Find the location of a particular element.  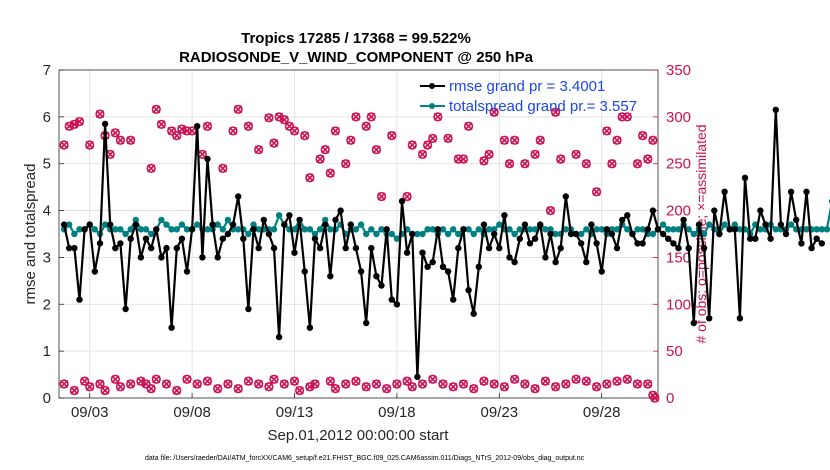

y2-tick-label: 0 is located at coordinates (670, 398).